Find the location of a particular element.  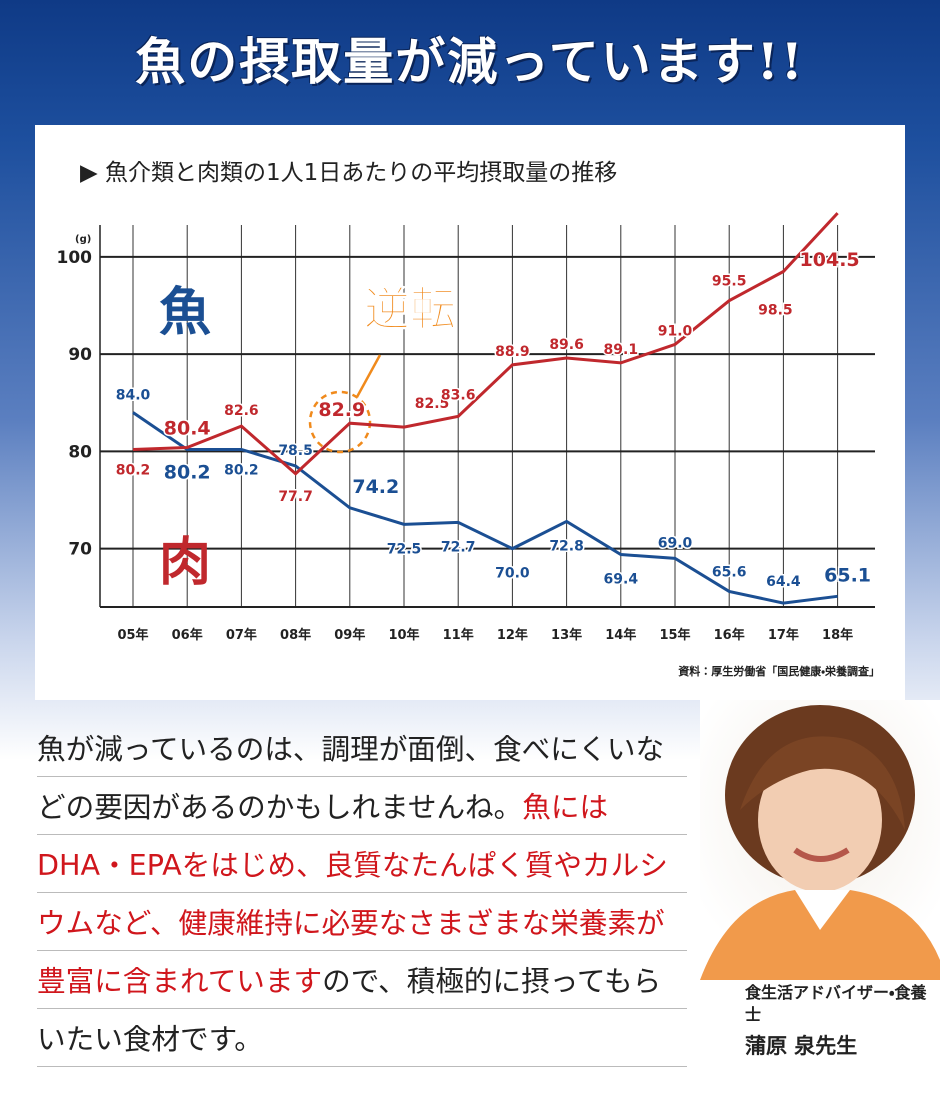

x-tick-label: 05年 is located at coordinates (132, 635).